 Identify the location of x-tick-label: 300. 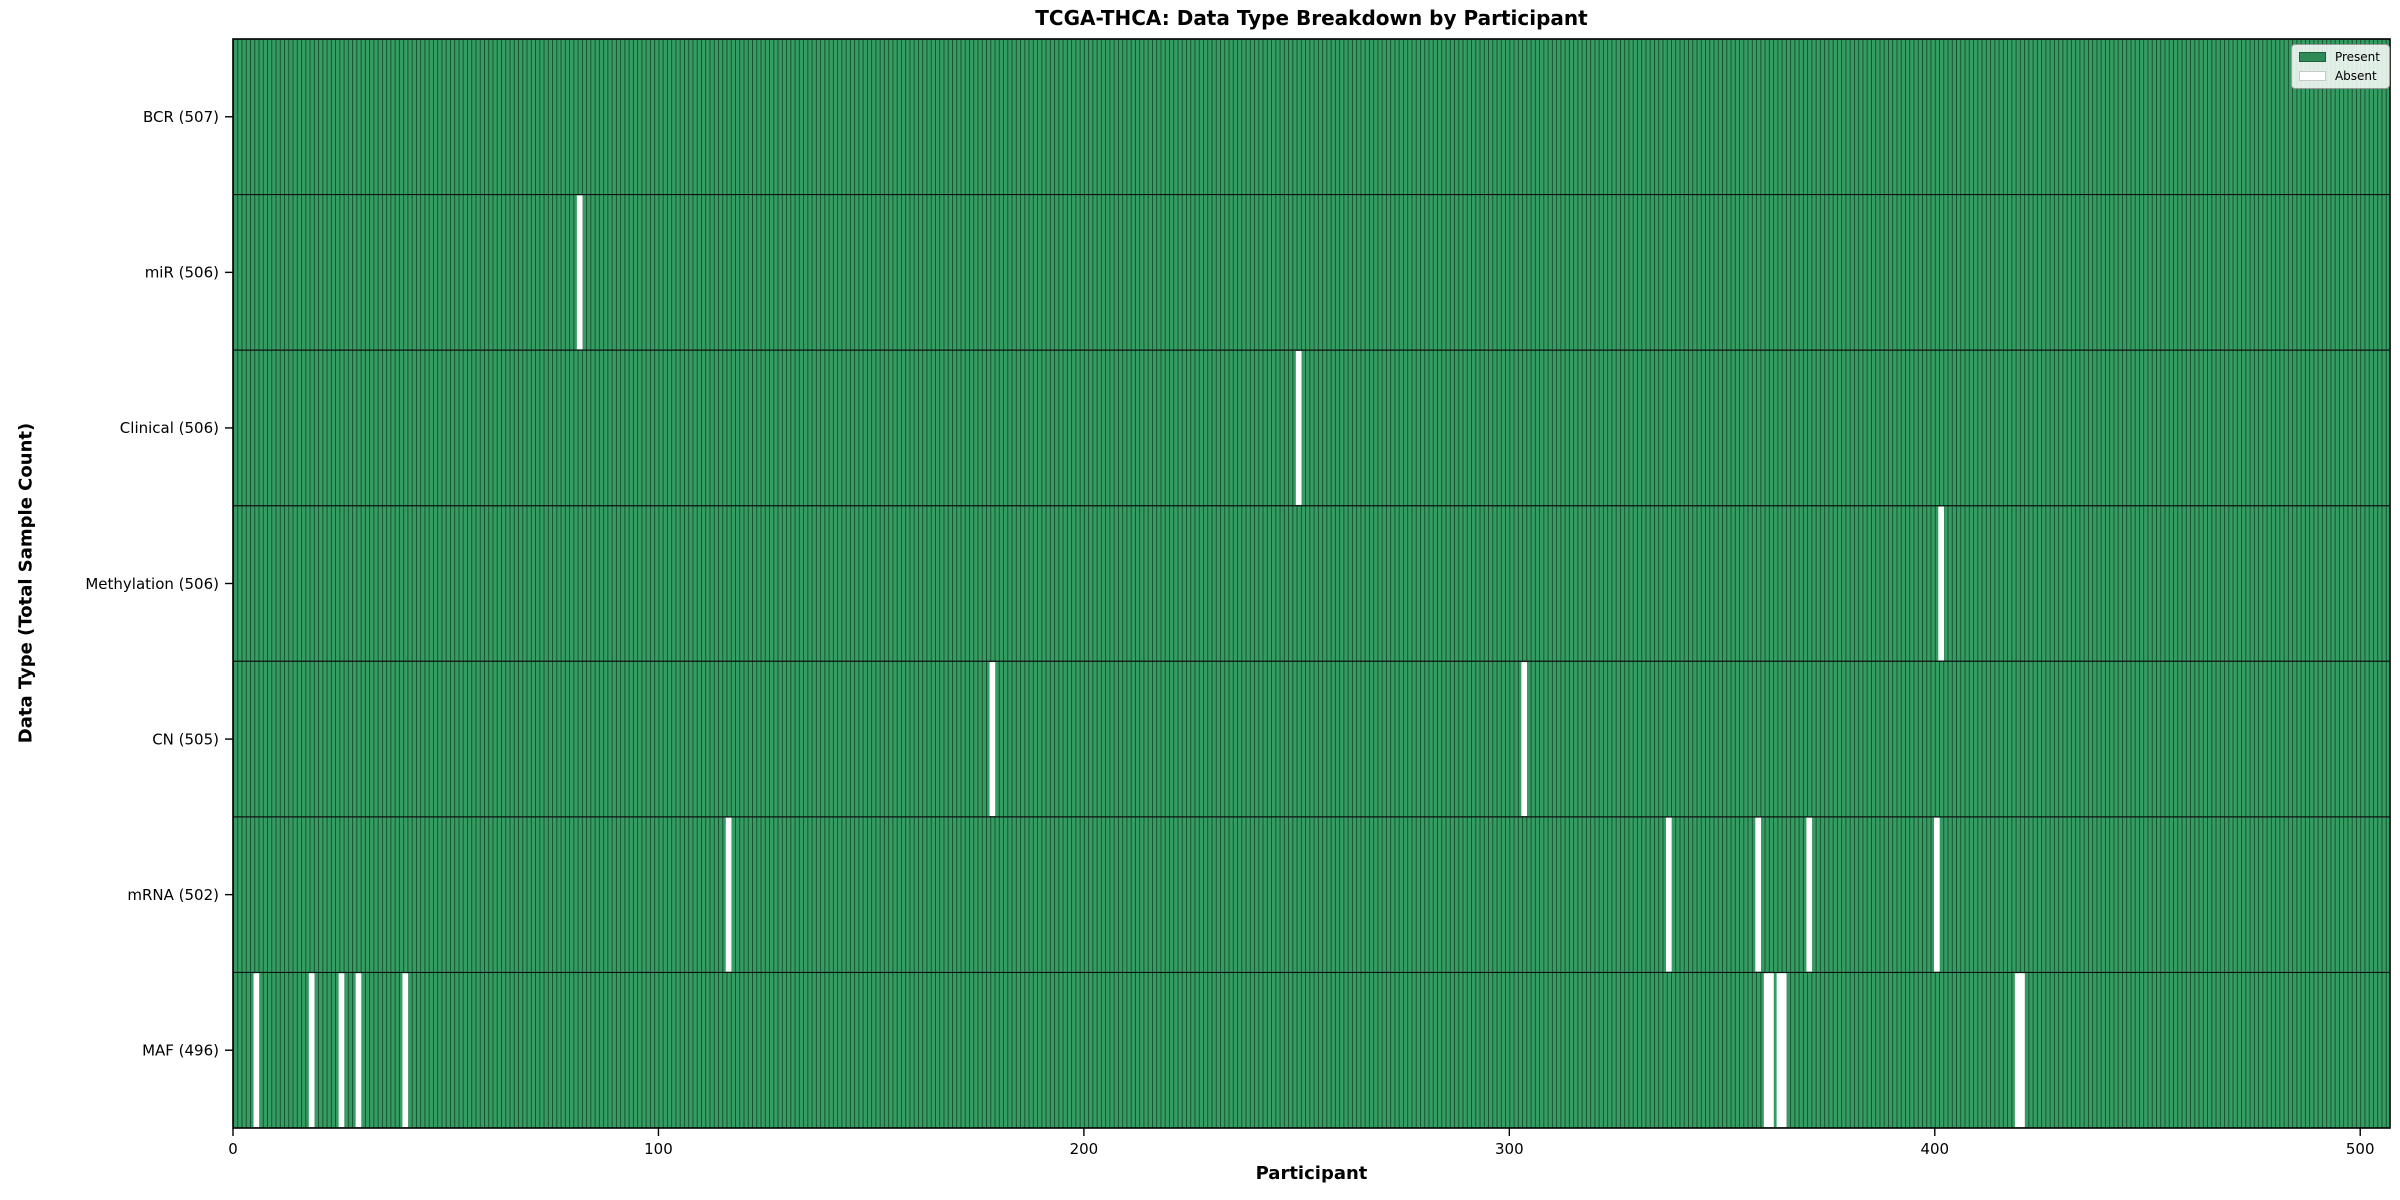
(1509, 1149).